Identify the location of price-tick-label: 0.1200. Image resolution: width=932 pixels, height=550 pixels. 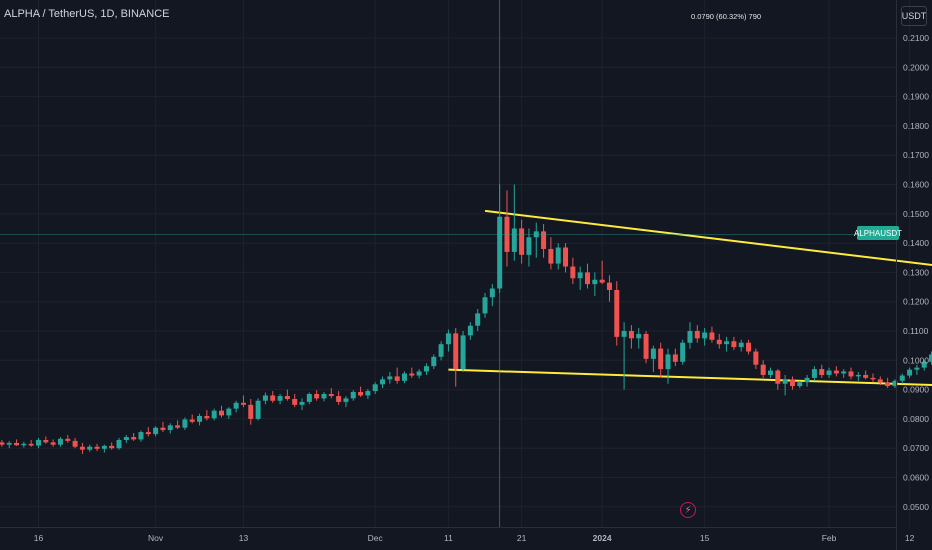
(916, 302).